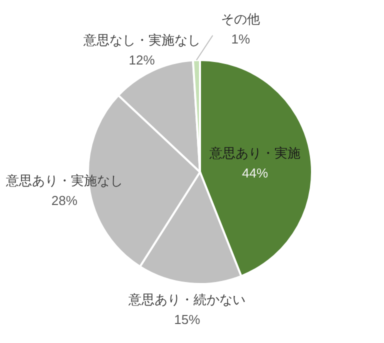 This screenshot has height=343, width=384. Describe the element at coordinates (187, 300) in the screenshot. I see `slice-label: 意思あり・続かない` at that location.